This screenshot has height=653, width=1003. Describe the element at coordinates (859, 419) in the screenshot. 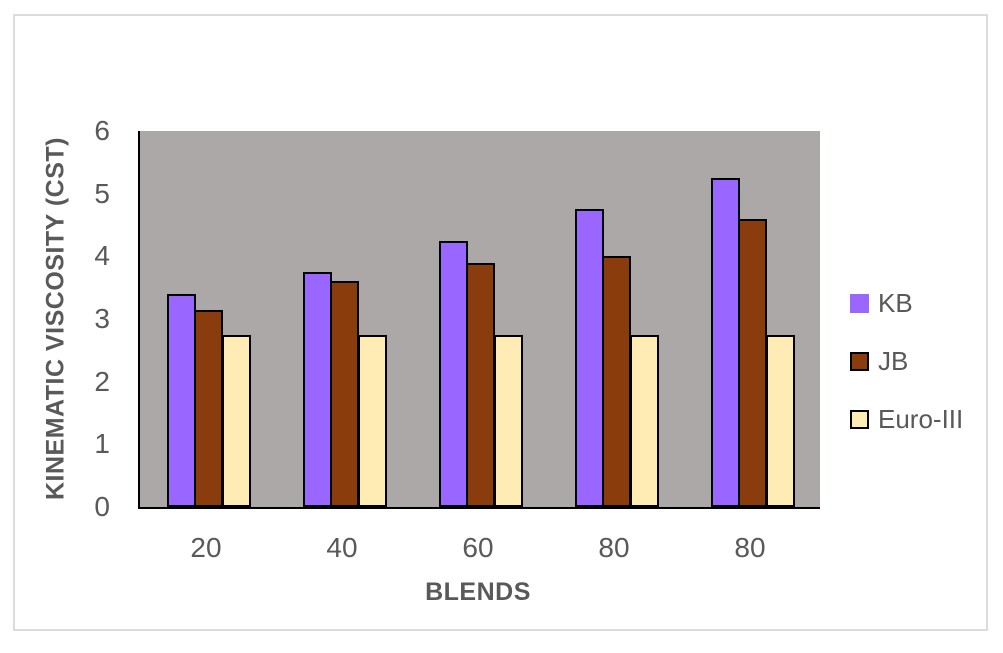

I see `legend-swatch-Euro-III` at that location.